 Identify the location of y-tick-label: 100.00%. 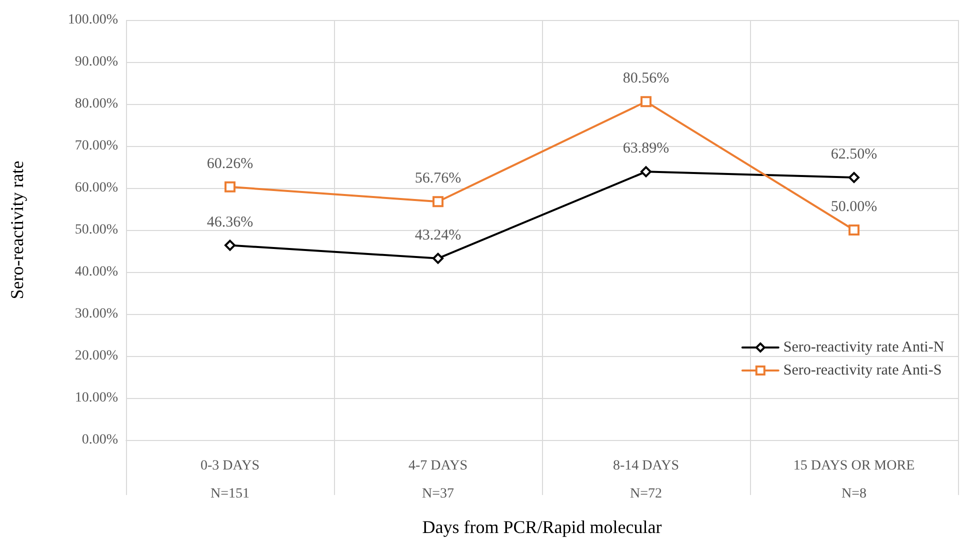
(93, 20).